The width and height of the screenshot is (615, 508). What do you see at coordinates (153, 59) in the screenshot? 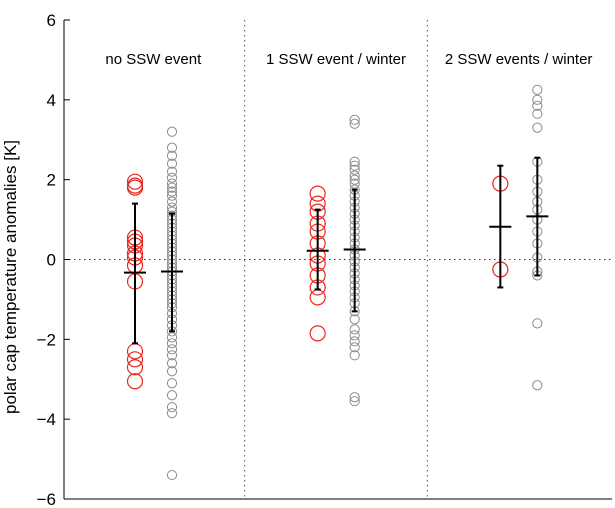
I see `group-label: no SSW event` at bounding box center [153, 59].